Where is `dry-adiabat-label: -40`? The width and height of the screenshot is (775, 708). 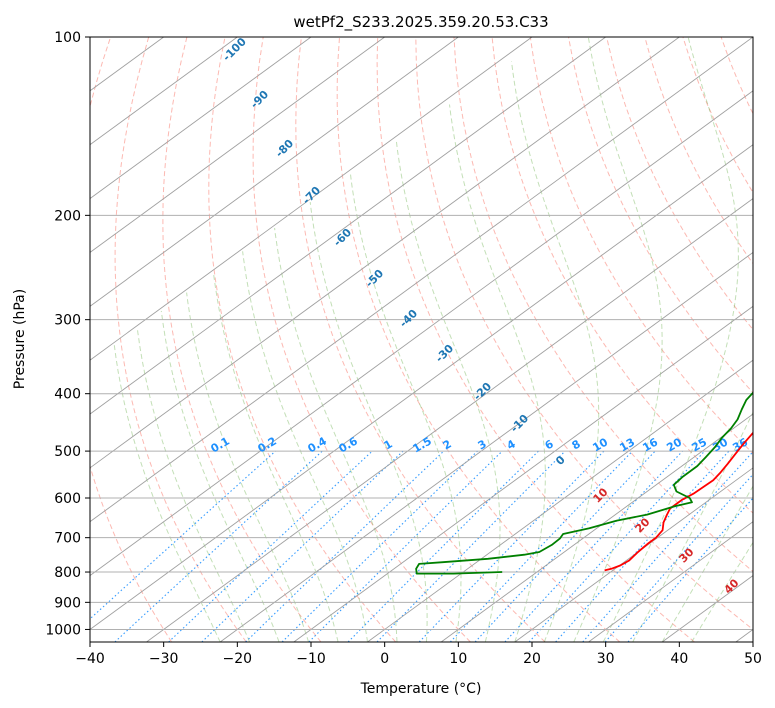
dry-adiabat-label: -40 is located at coordinates (408, 318).